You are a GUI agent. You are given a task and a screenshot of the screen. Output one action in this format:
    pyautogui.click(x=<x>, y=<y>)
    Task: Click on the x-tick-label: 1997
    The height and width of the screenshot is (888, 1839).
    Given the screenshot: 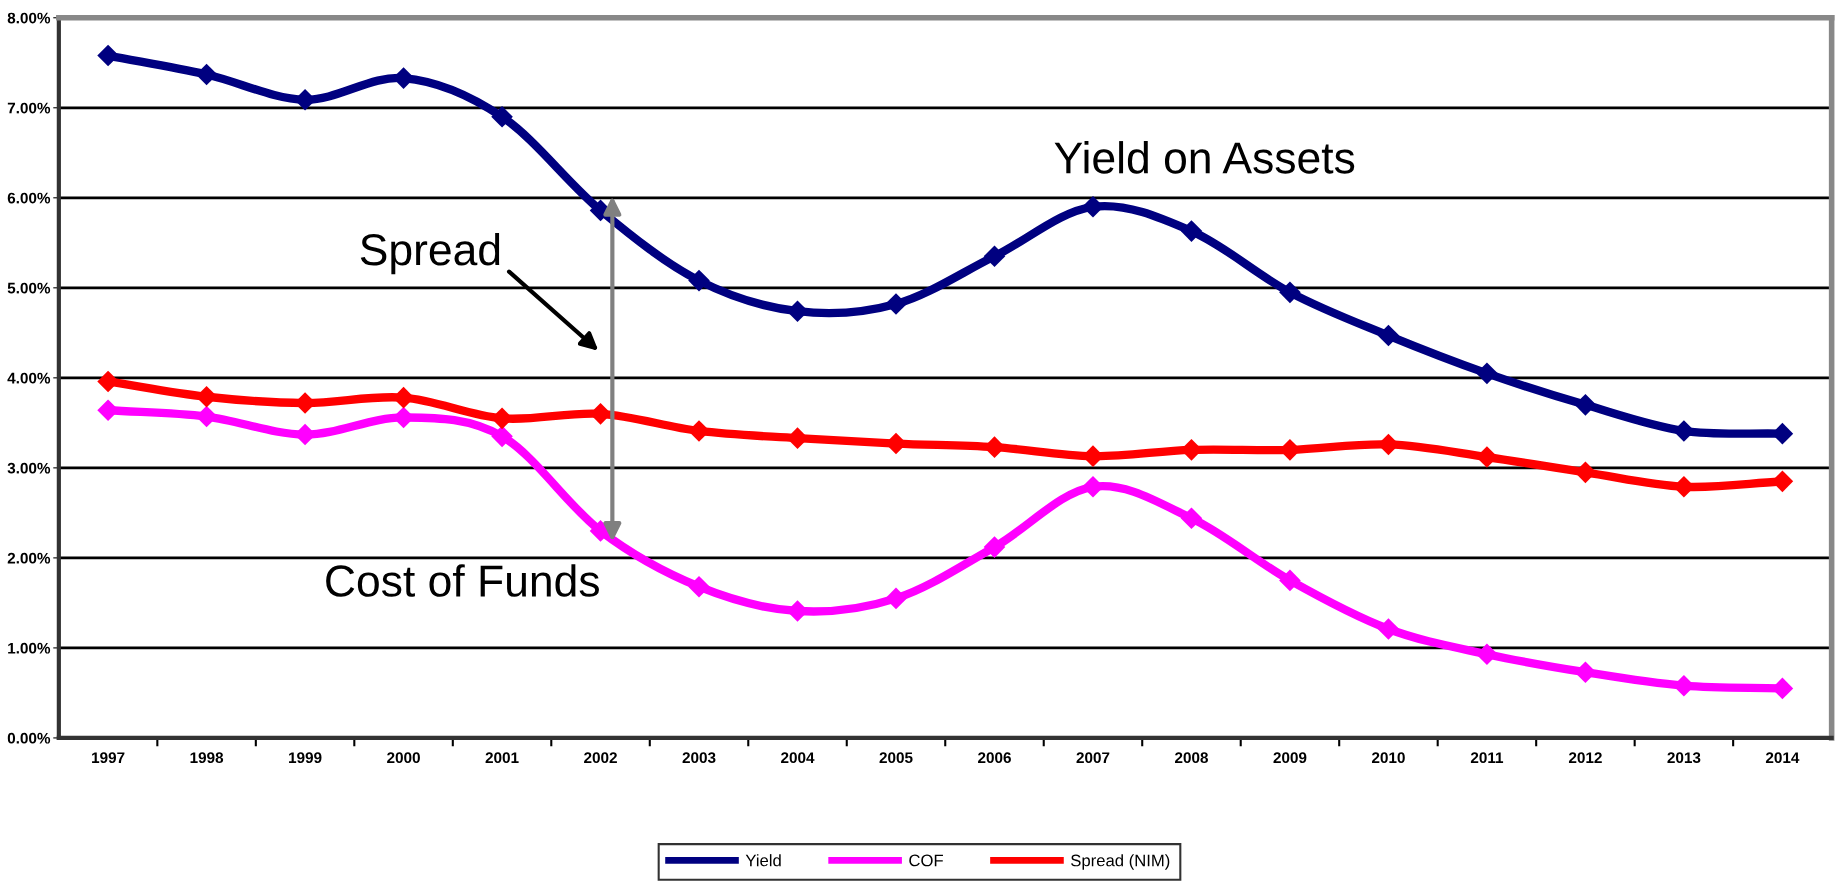 What is the action you would take?
    pyautogui.click(x=108, y=758)
    